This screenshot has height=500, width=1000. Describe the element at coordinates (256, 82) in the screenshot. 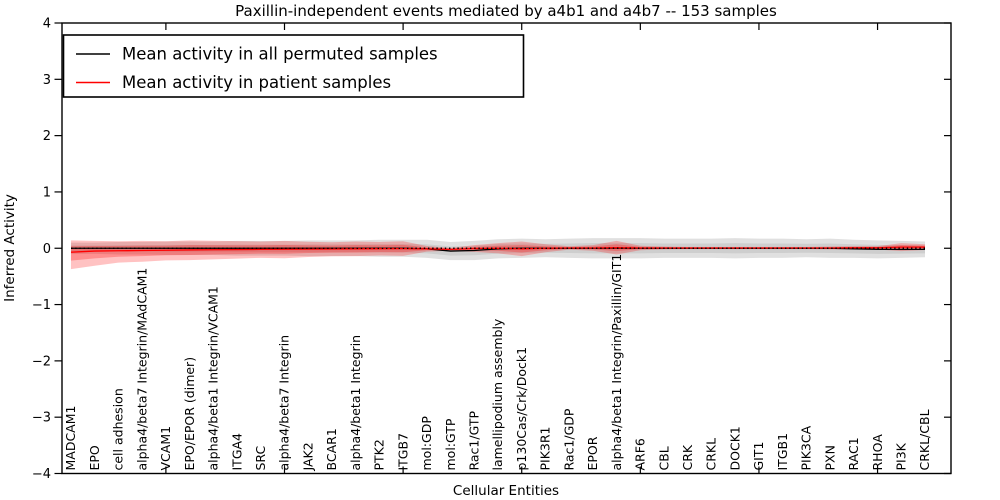

I see `legend-label-patient-samples: Mean activity in patient samples` at that location.